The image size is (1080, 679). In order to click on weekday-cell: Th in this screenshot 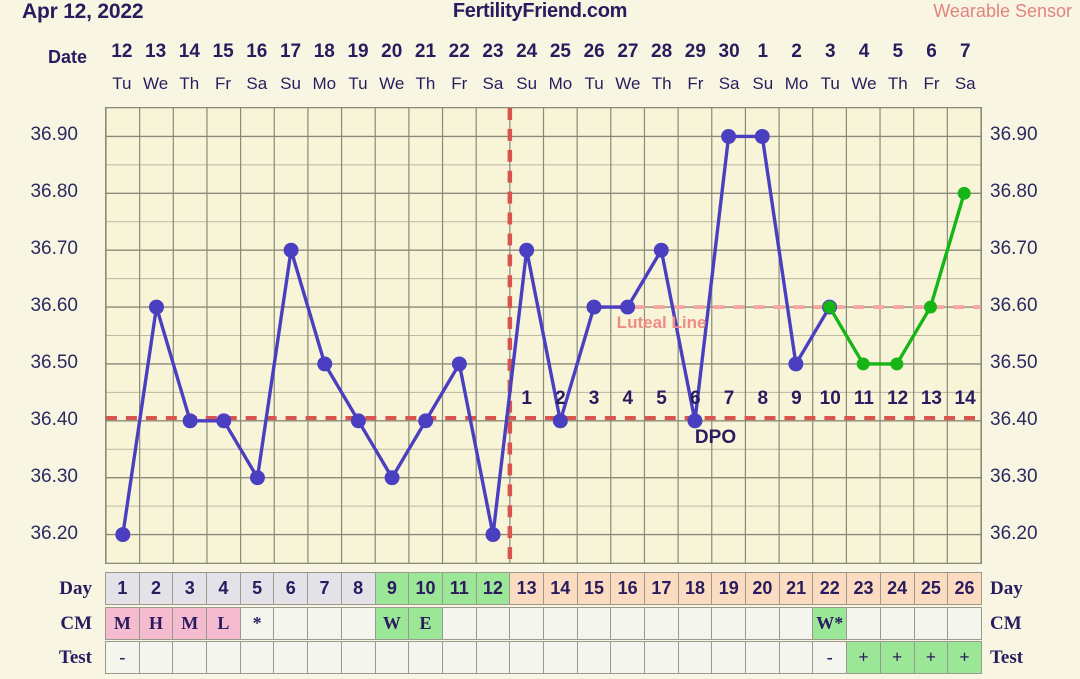, I will do `click(425, 83)`.